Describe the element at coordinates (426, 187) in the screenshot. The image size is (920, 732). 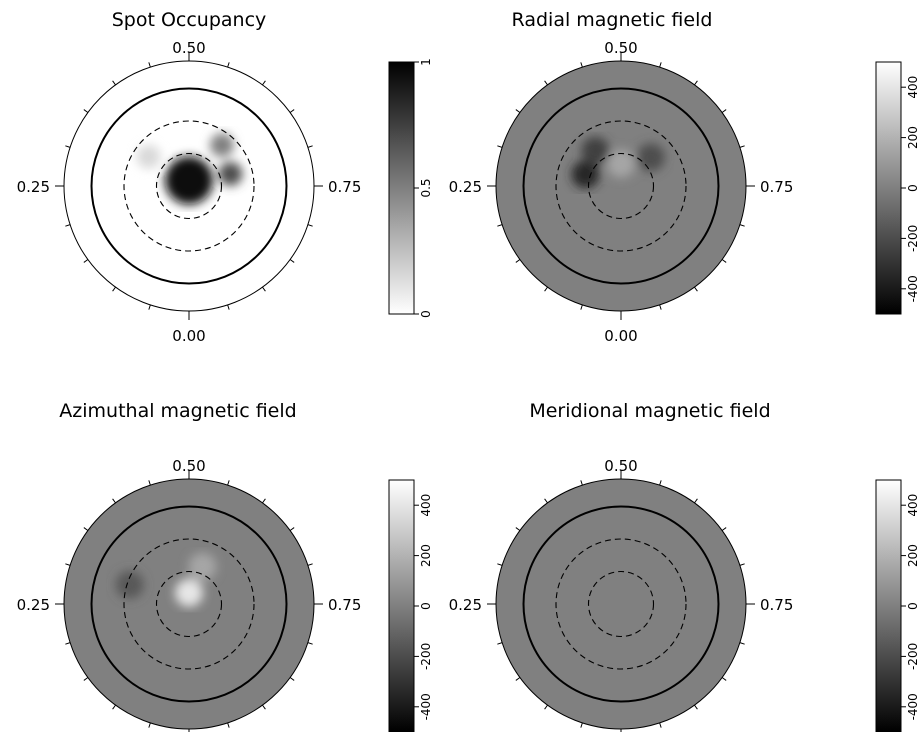
I see `colorbar-tick-label: 0.5` at that location.